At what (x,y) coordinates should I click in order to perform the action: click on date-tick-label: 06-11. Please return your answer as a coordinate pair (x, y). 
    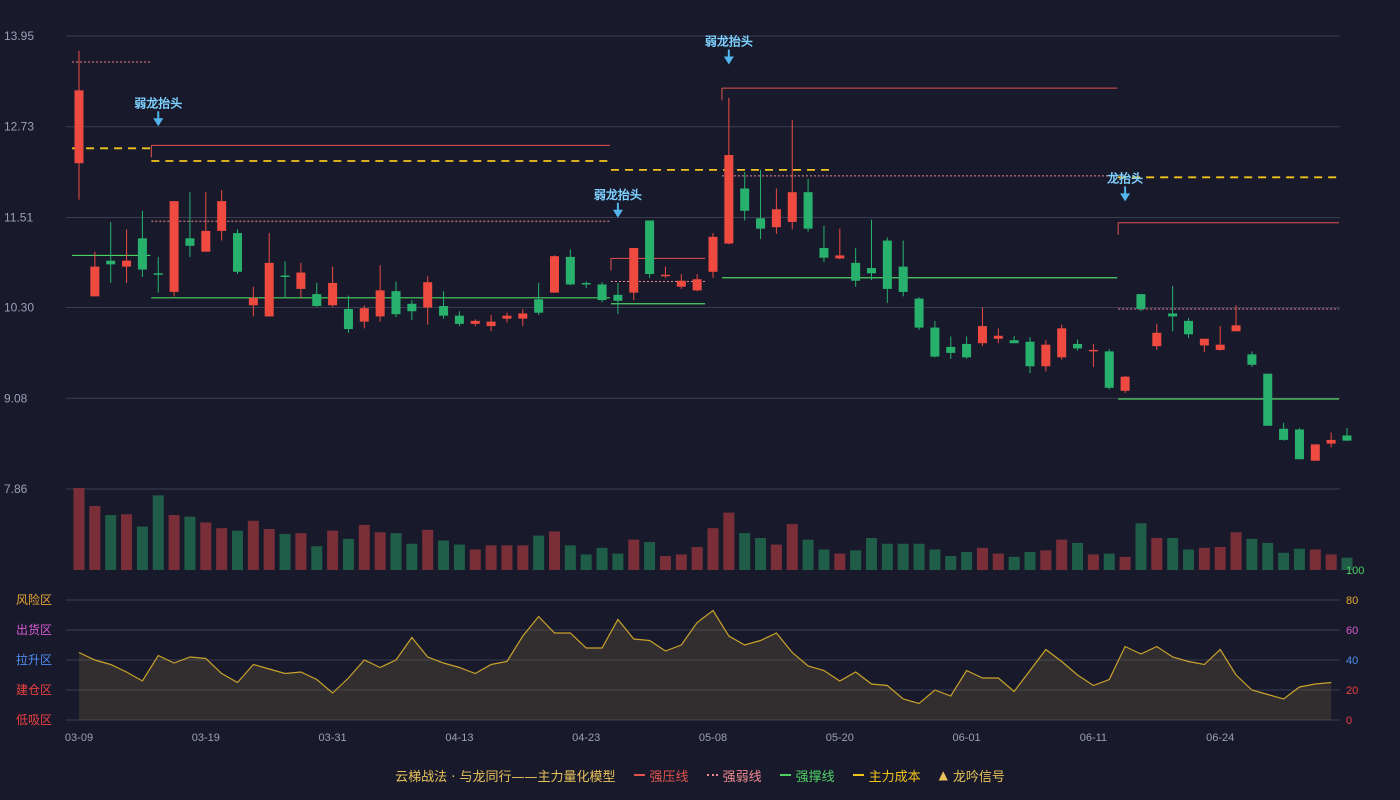
    Looking at the image, I should click on (1093, 738).